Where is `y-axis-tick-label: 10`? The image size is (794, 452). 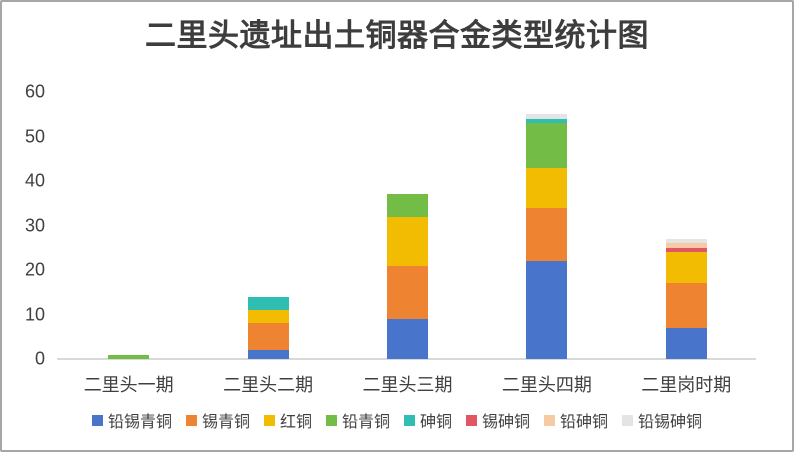 y-axis-tick-label: 10 is located at coordinates (34, 314).